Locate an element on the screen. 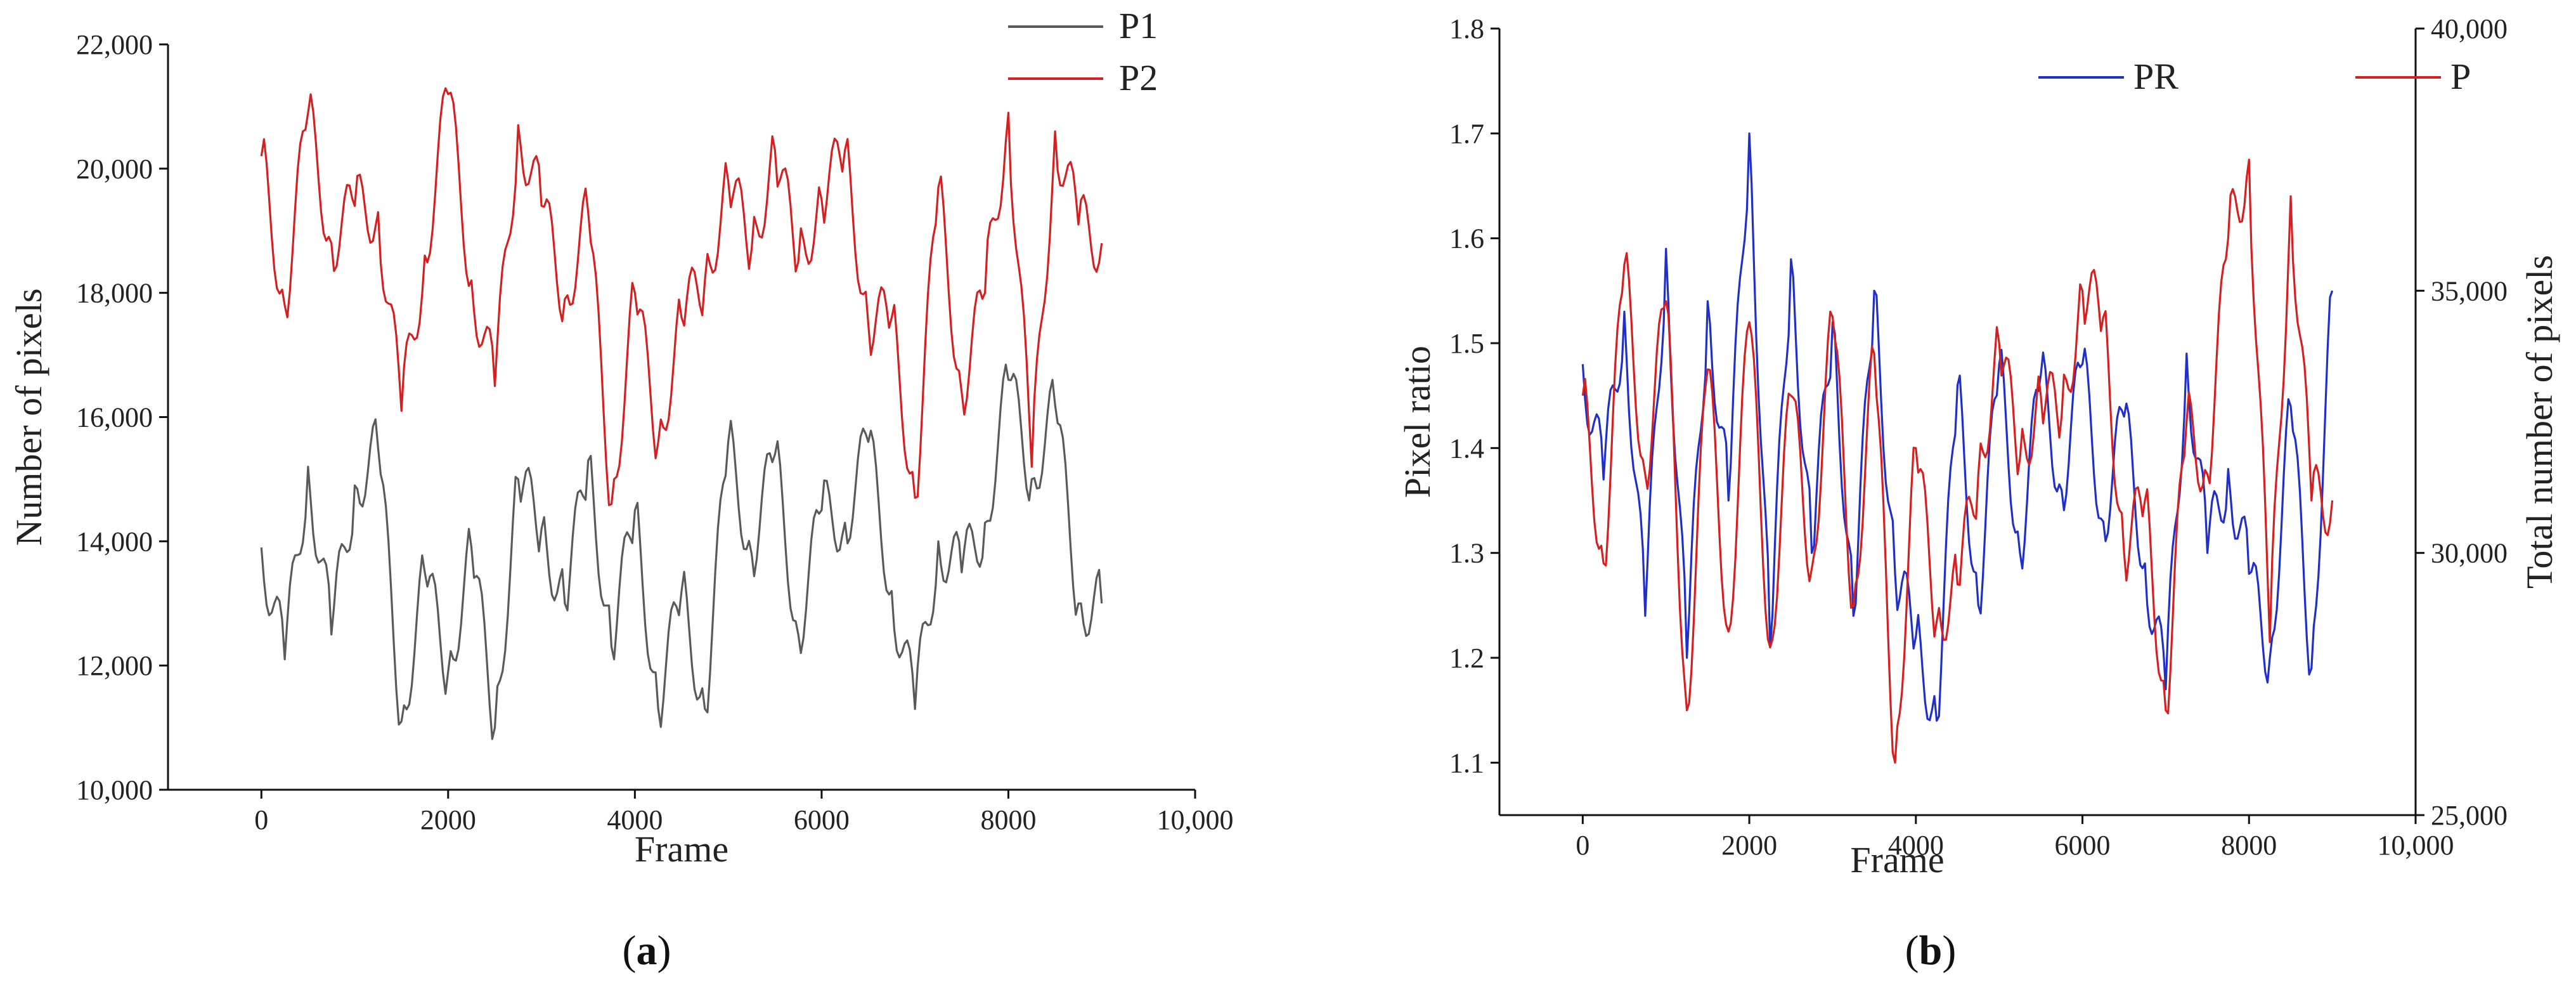  y-tick-label: 12,000 is located at coordinates (114, 666).